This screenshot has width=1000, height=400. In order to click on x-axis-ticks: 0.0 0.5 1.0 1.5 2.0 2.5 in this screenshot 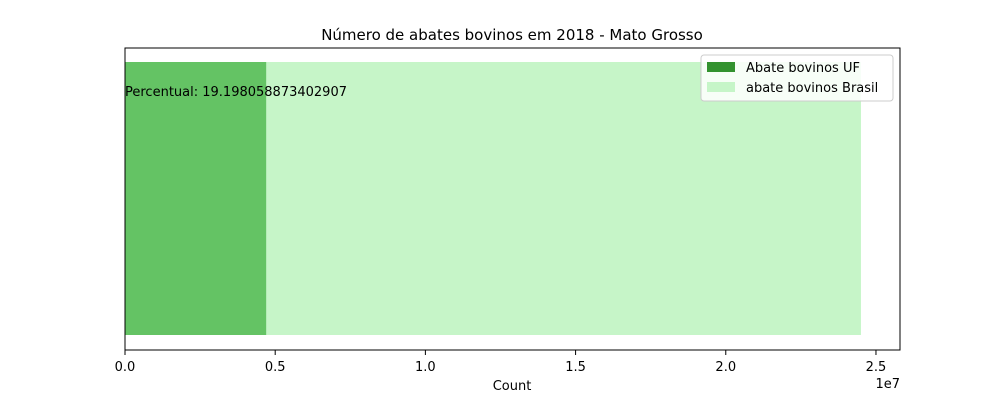, I will do `click(501, 362)`.